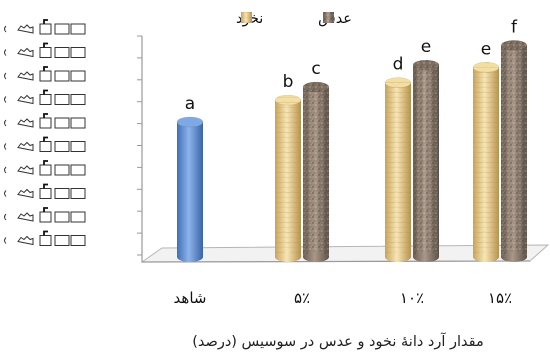 The height and width of the screenshot is (356, 550). Describe the element at coordinates (335, 19) in the screenshot. I see `legend-item: عدس` at that location.